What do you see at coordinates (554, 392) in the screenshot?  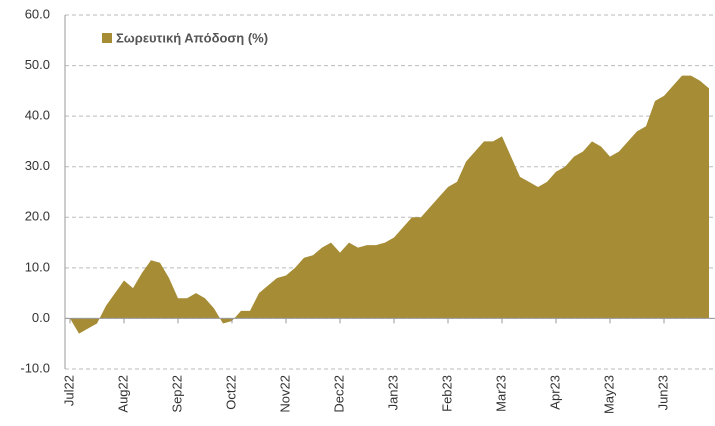 I see `x-tick-label: Apr23` at bounding box center [554, 392].